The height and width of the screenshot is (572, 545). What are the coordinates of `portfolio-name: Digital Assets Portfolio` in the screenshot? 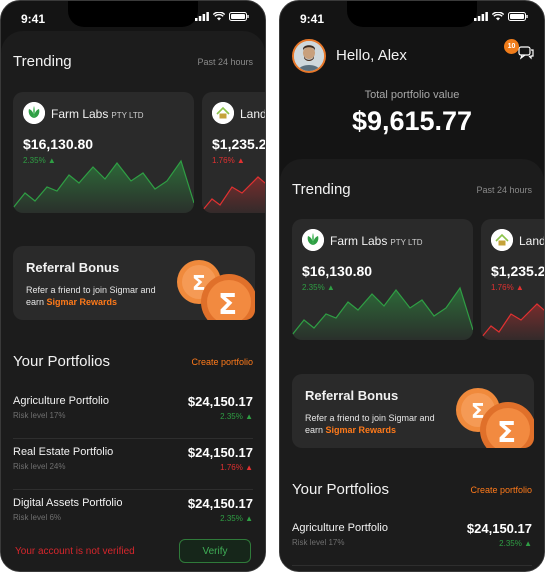 It's located at (68, 503).